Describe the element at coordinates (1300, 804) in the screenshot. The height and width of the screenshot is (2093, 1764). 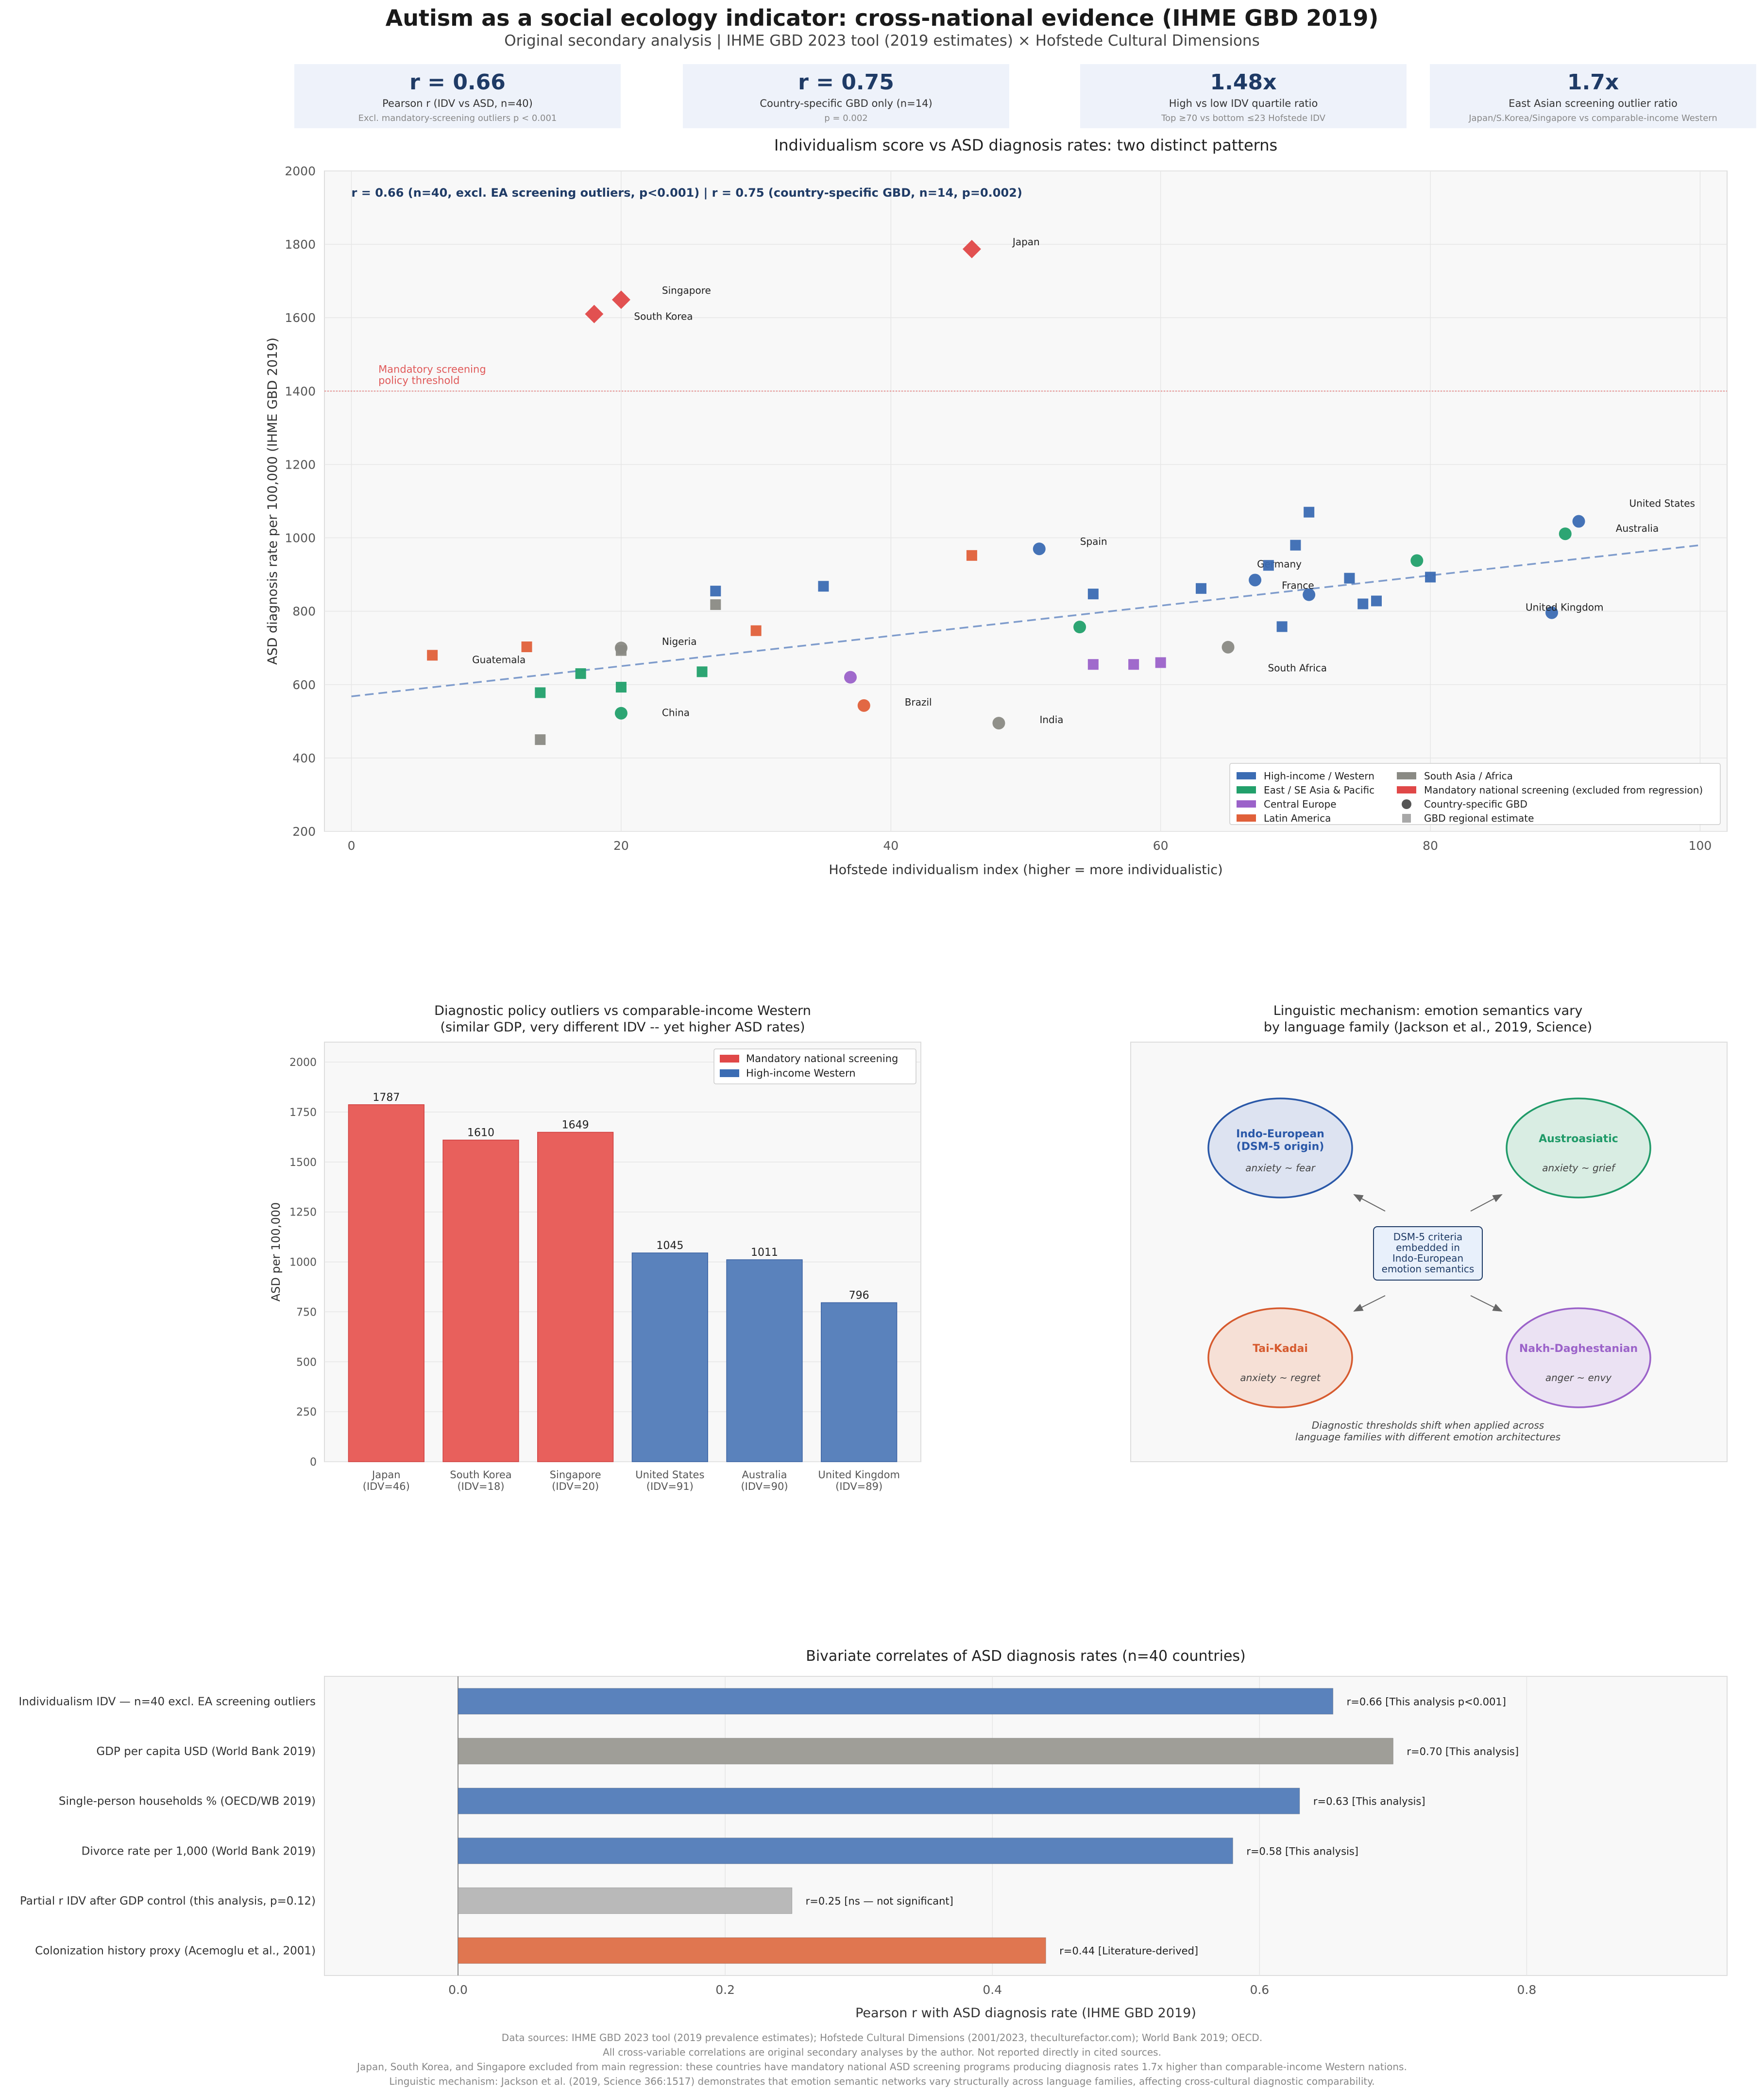
I see `legend-label: Central Europe` at that location.